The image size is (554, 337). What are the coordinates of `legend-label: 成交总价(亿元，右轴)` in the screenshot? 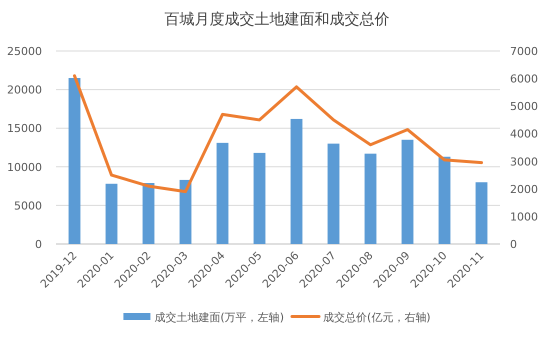 It's located at (377, 317).